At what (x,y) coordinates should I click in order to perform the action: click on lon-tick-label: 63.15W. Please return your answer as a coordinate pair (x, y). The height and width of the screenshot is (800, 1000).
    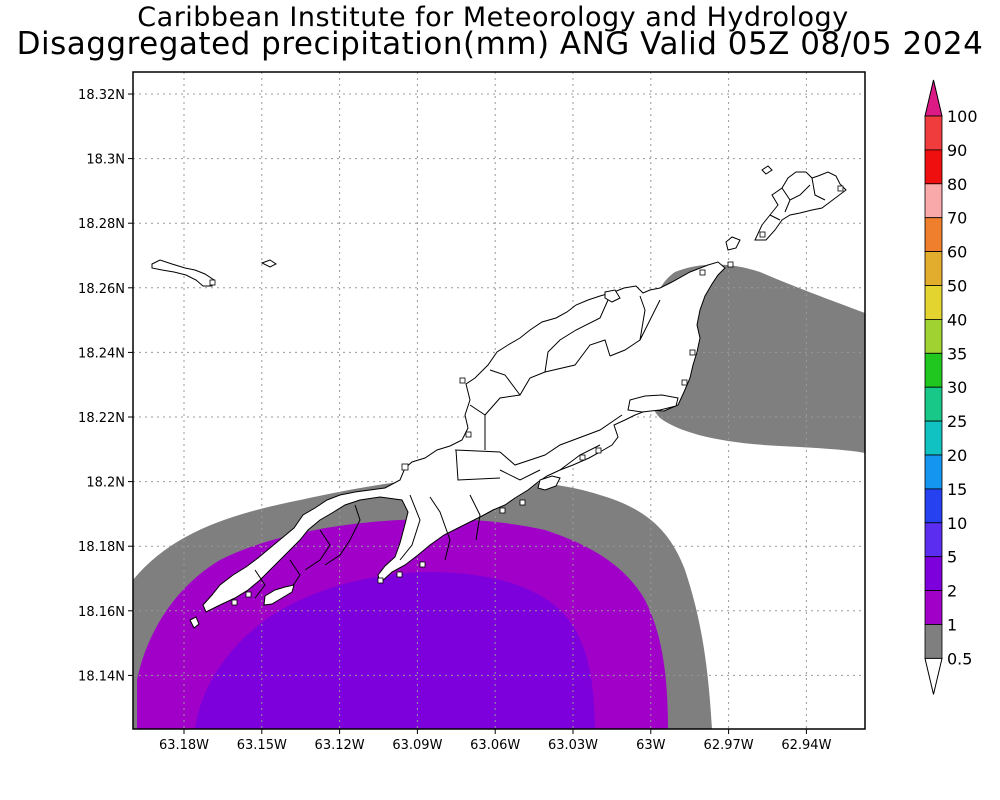
    Looking at the image, I should click on (262, 745).